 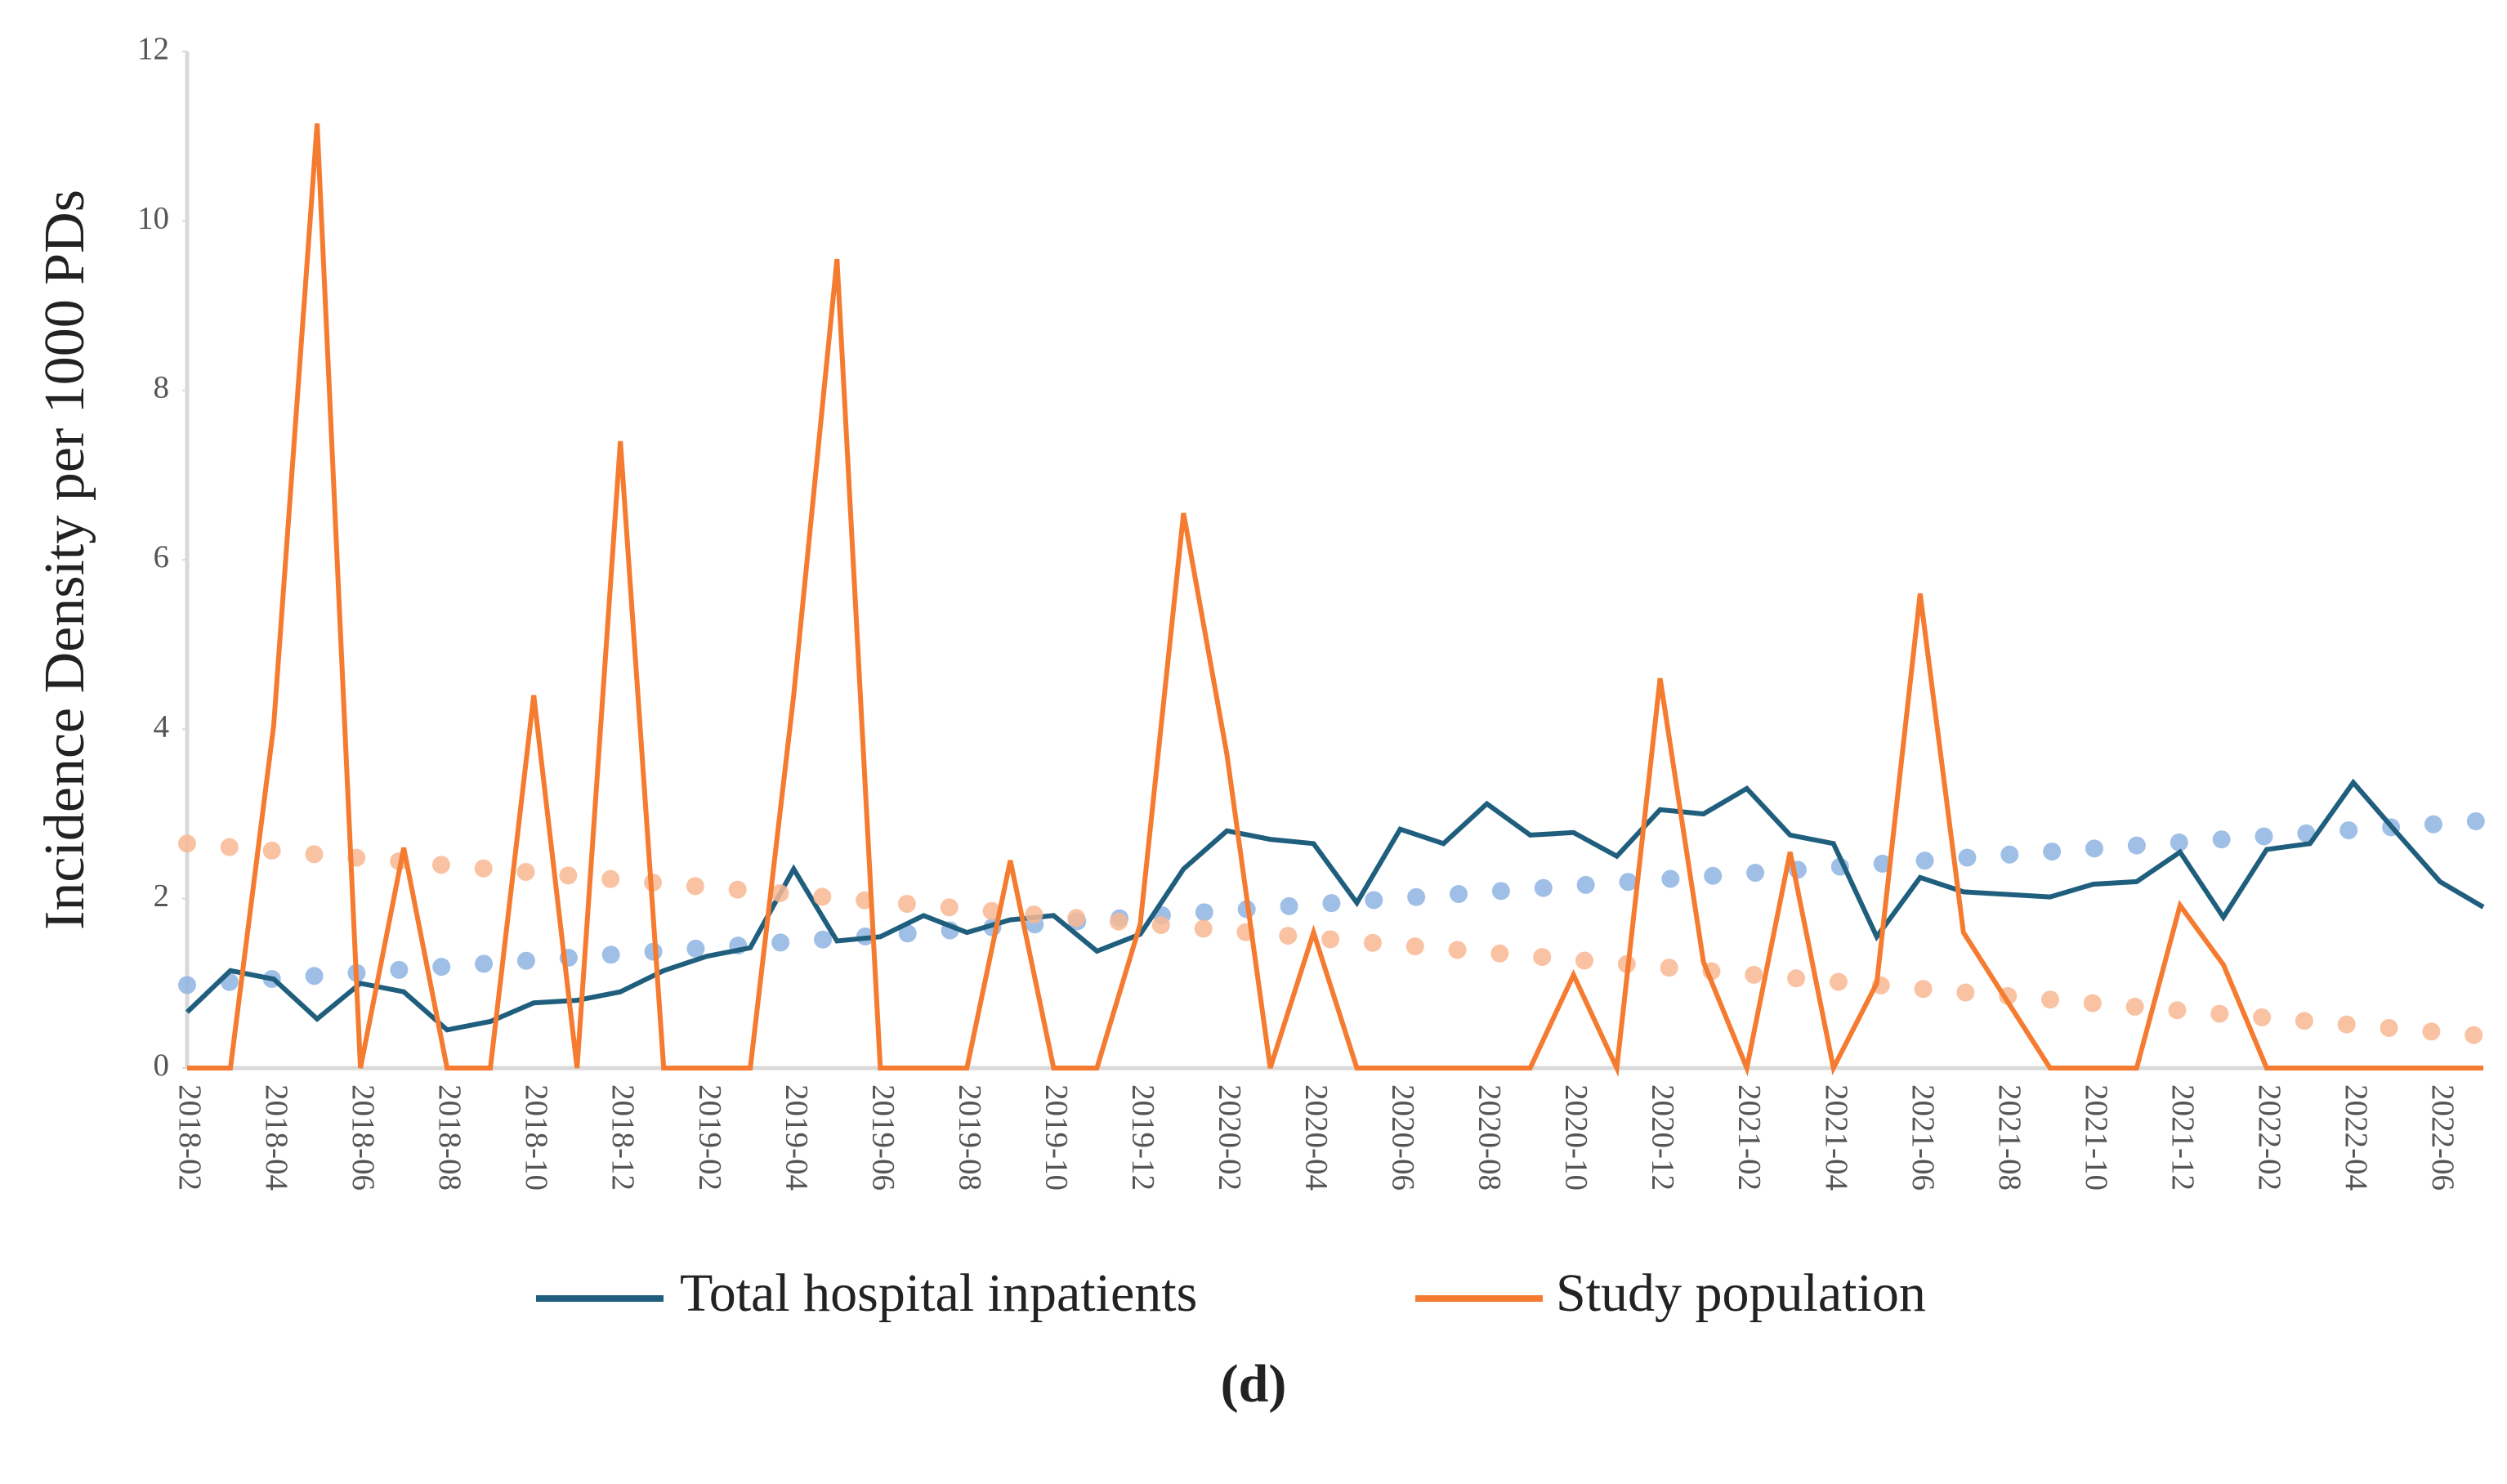 I want to click on x-tick-label: 2021-10, so click(x=2097, y=1138).